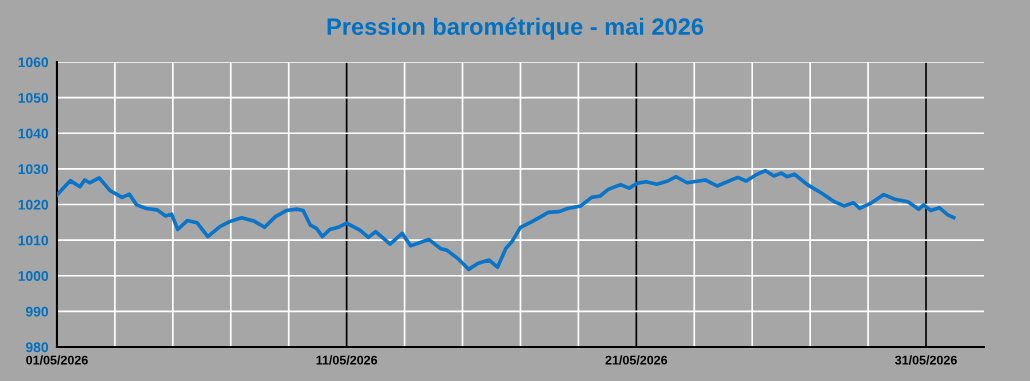 This screenshot has width=1030, height=381. Describe the element at coordinates (57, 360) in the screenshot. I see `x-tick-label: 01/05/2026` at that location.